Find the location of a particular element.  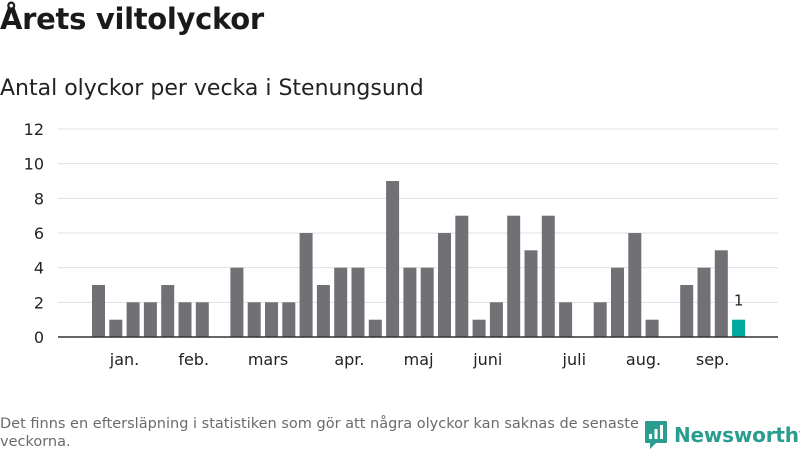

data-labels: 1 is located at coordinates (739, 301).